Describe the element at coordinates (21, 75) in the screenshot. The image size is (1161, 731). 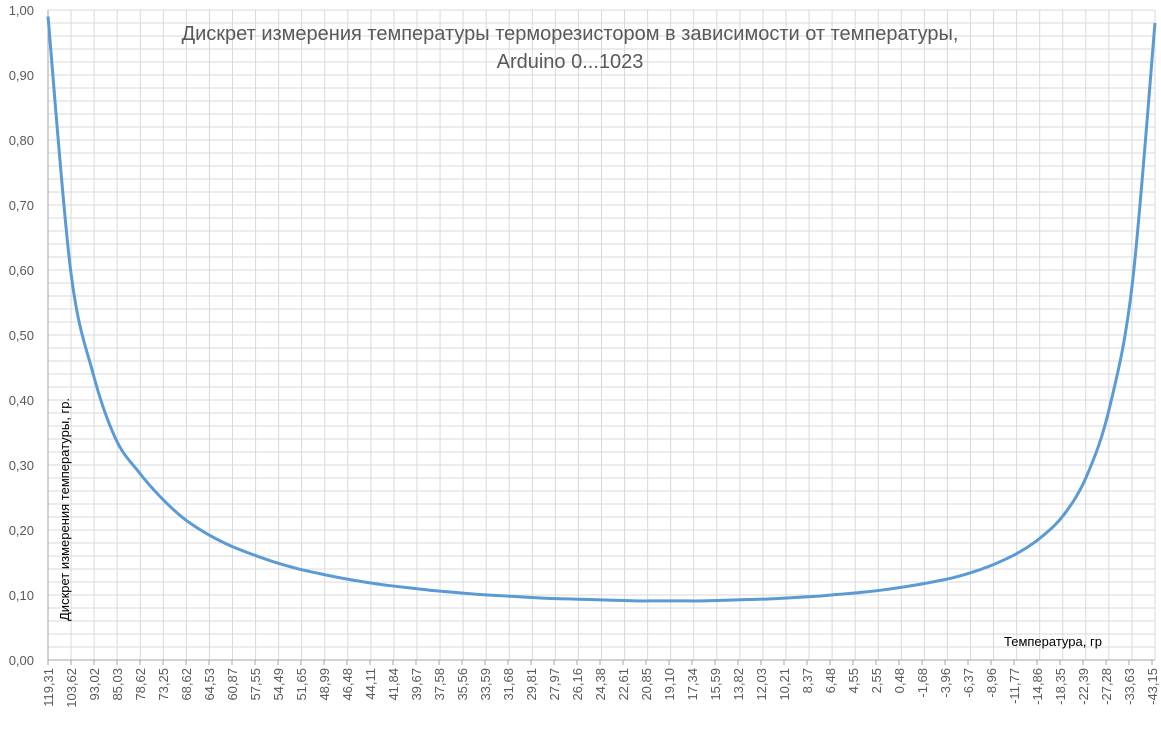
I see `y-tick-label: 0,90` at that location.